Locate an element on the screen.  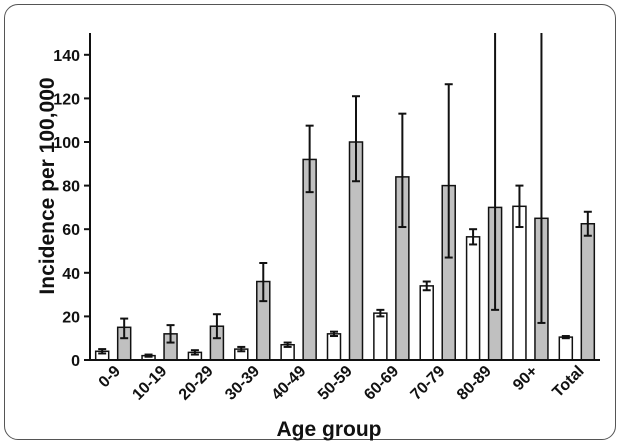
x-tick-label: 0-9 is located at coordinates (110, 377).